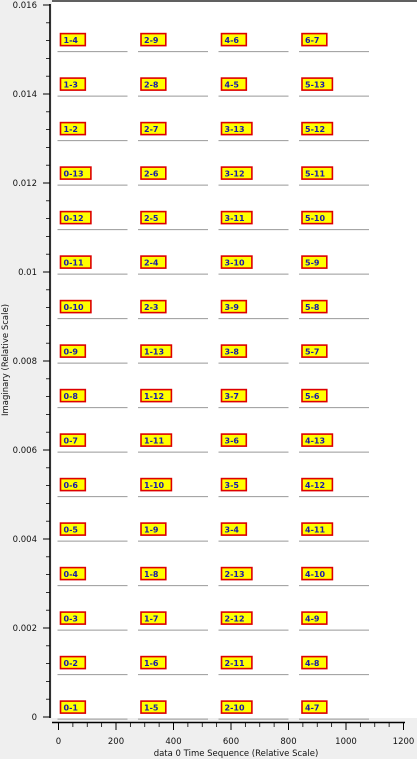  I want to click on point-label: 5-7, so click(312, 352).